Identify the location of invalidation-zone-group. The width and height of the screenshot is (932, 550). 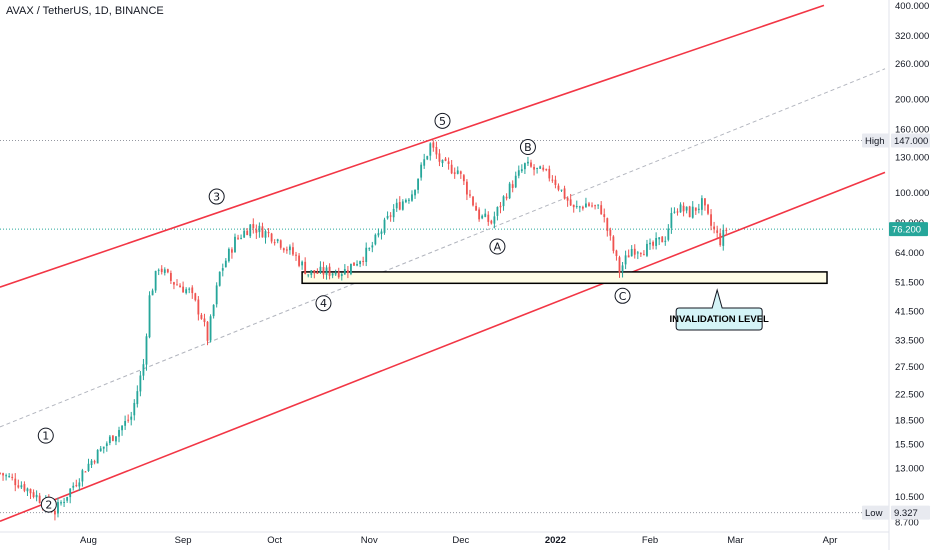
(564, 278).